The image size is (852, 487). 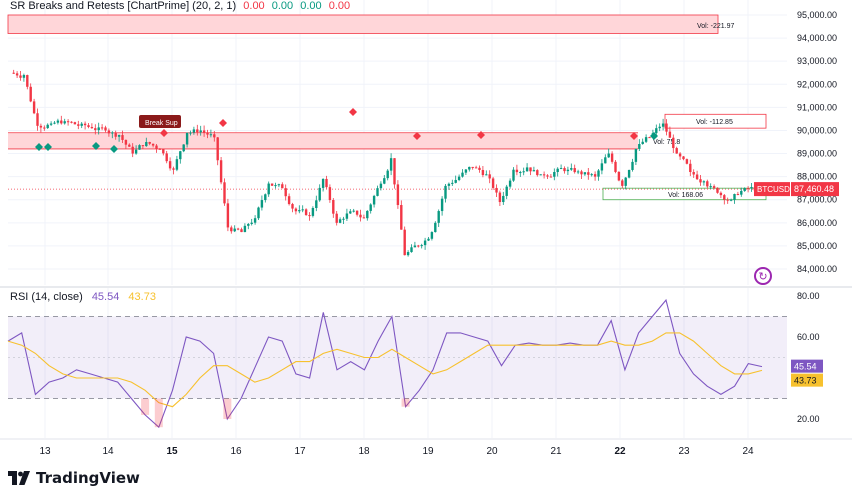 I want to click on time-tick-label: 16, so click(x=236, y=451).